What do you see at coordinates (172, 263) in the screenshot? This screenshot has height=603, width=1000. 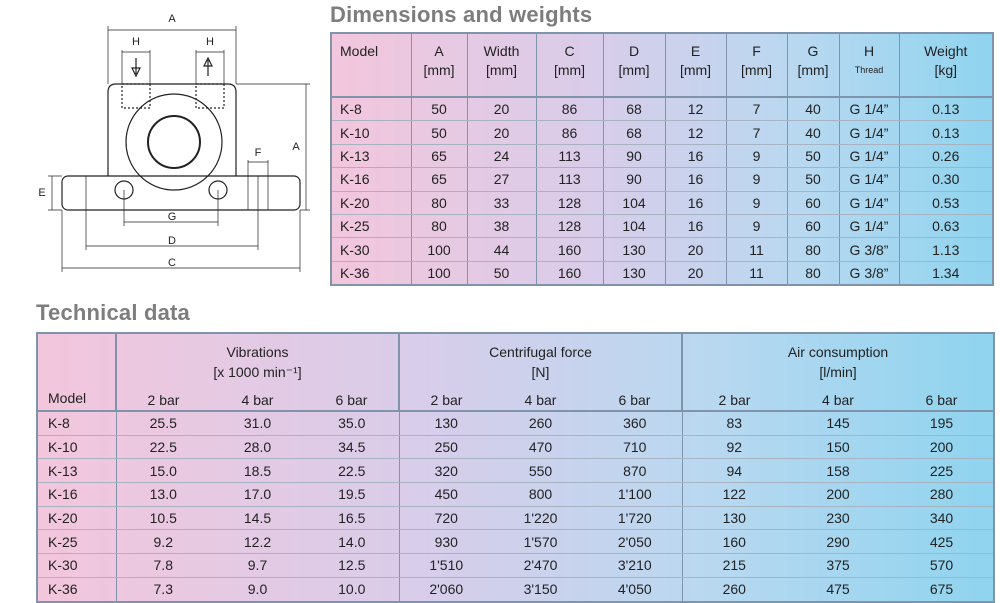 I see `dim-label: C` at bounding box center [172, 263].